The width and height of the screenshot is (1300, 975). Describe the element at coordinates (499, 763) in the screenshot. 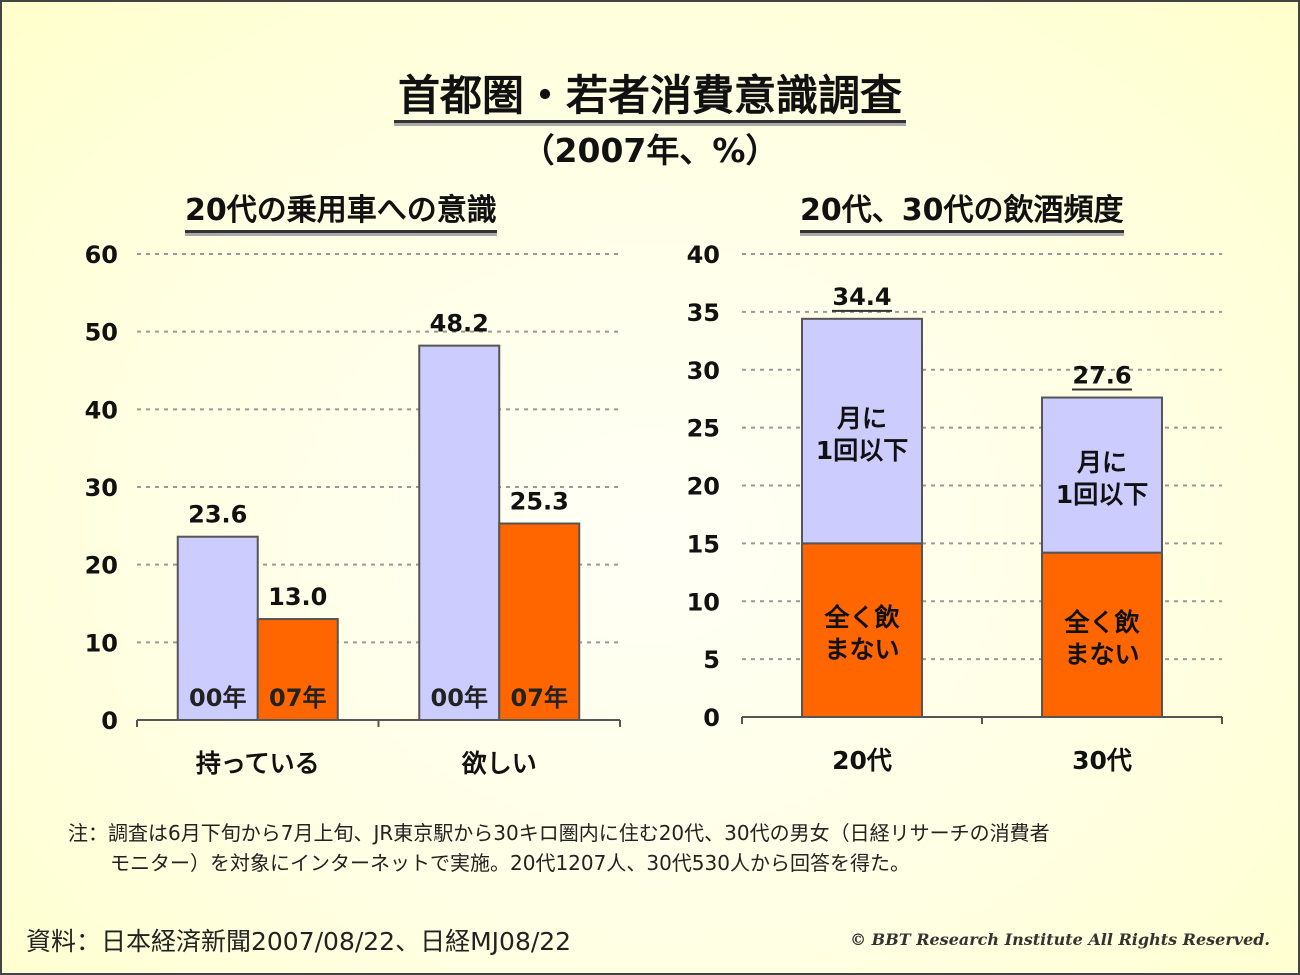

I see `x-category-label: 欲しい` at that location.